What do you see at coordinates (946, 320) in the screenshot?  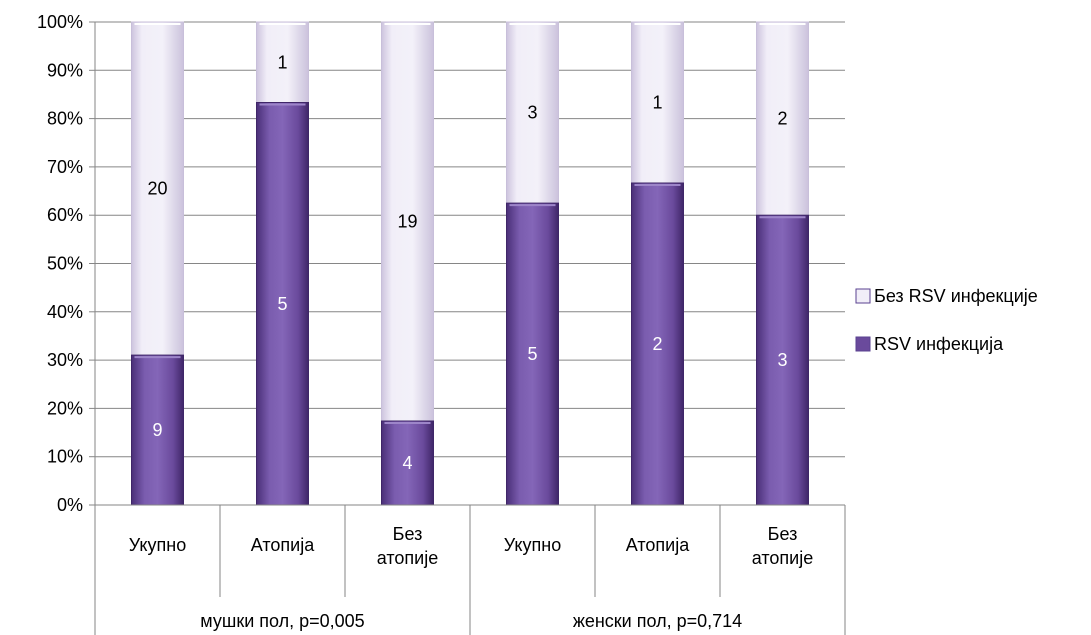 I see `legend: Без RSV инфекције RSV инфекција` at bounding box center [946, 320].